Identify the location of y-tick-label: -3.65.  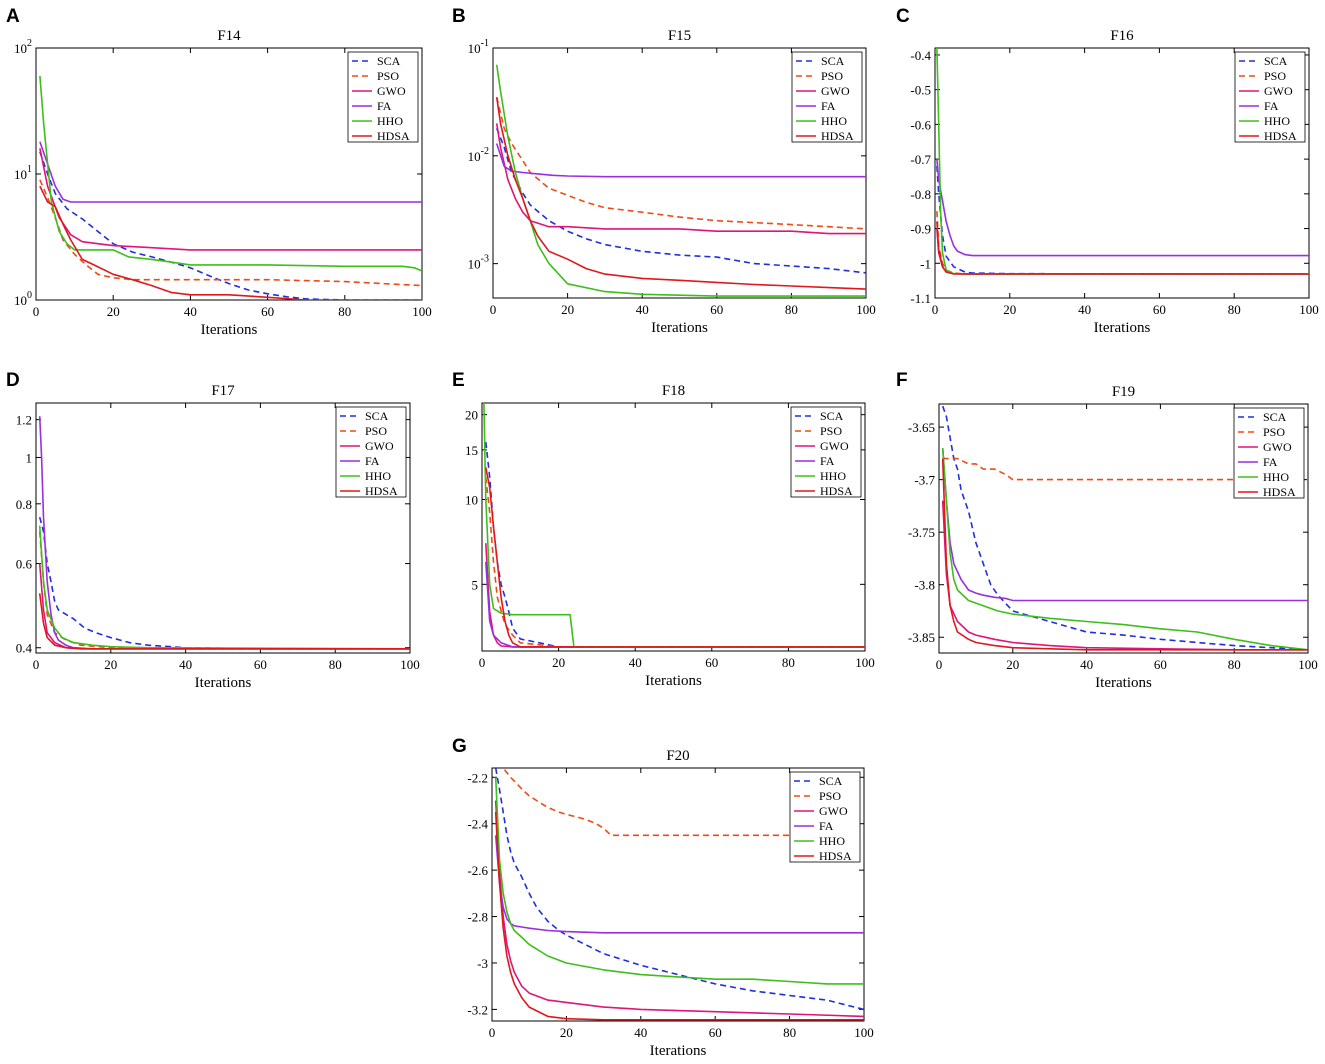
(921, 427).